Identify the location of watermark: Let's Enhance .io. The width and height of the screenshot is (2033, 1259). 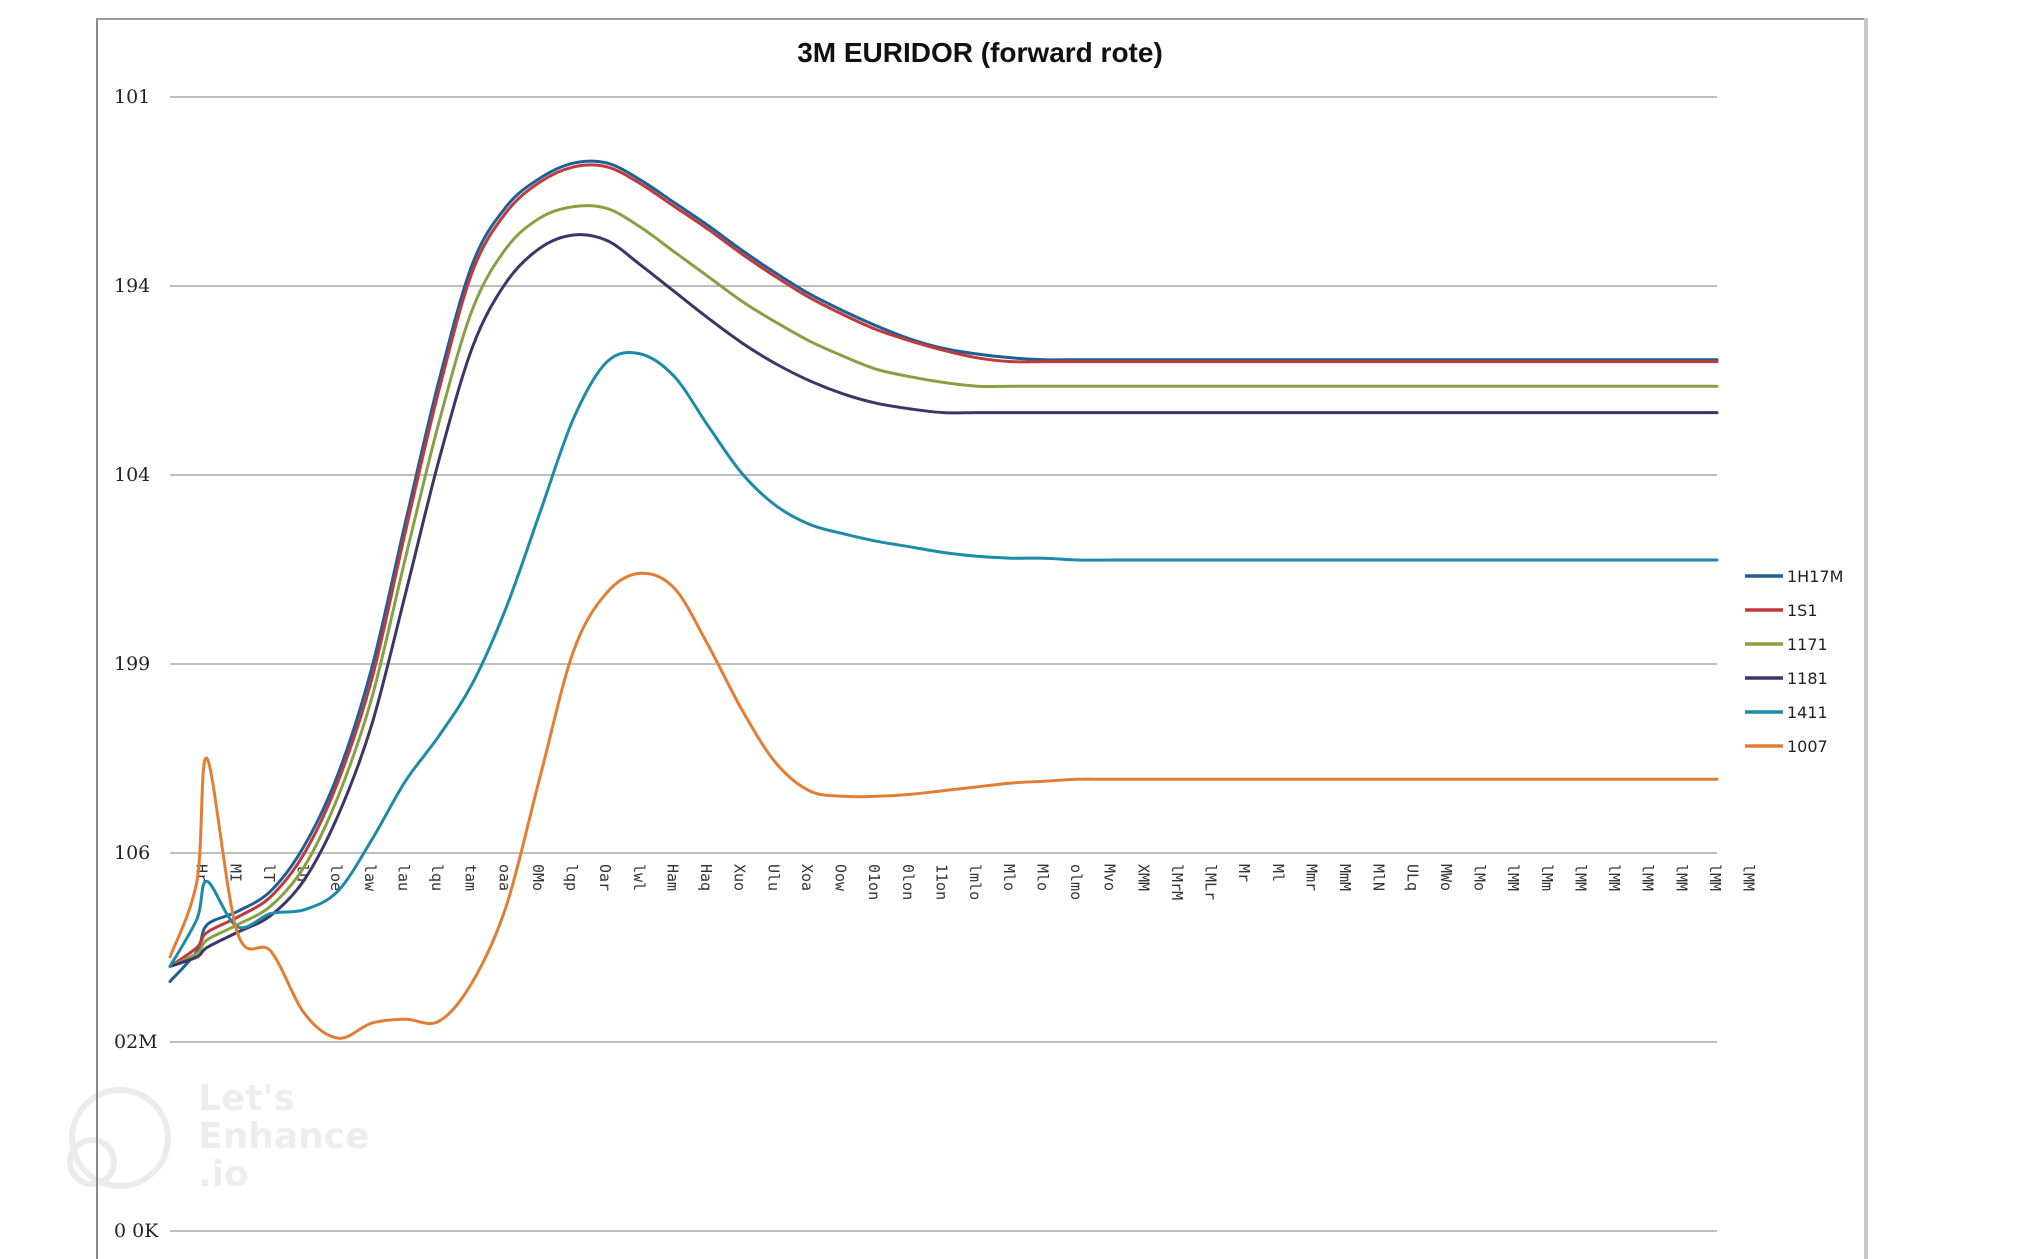
(222, 1140).